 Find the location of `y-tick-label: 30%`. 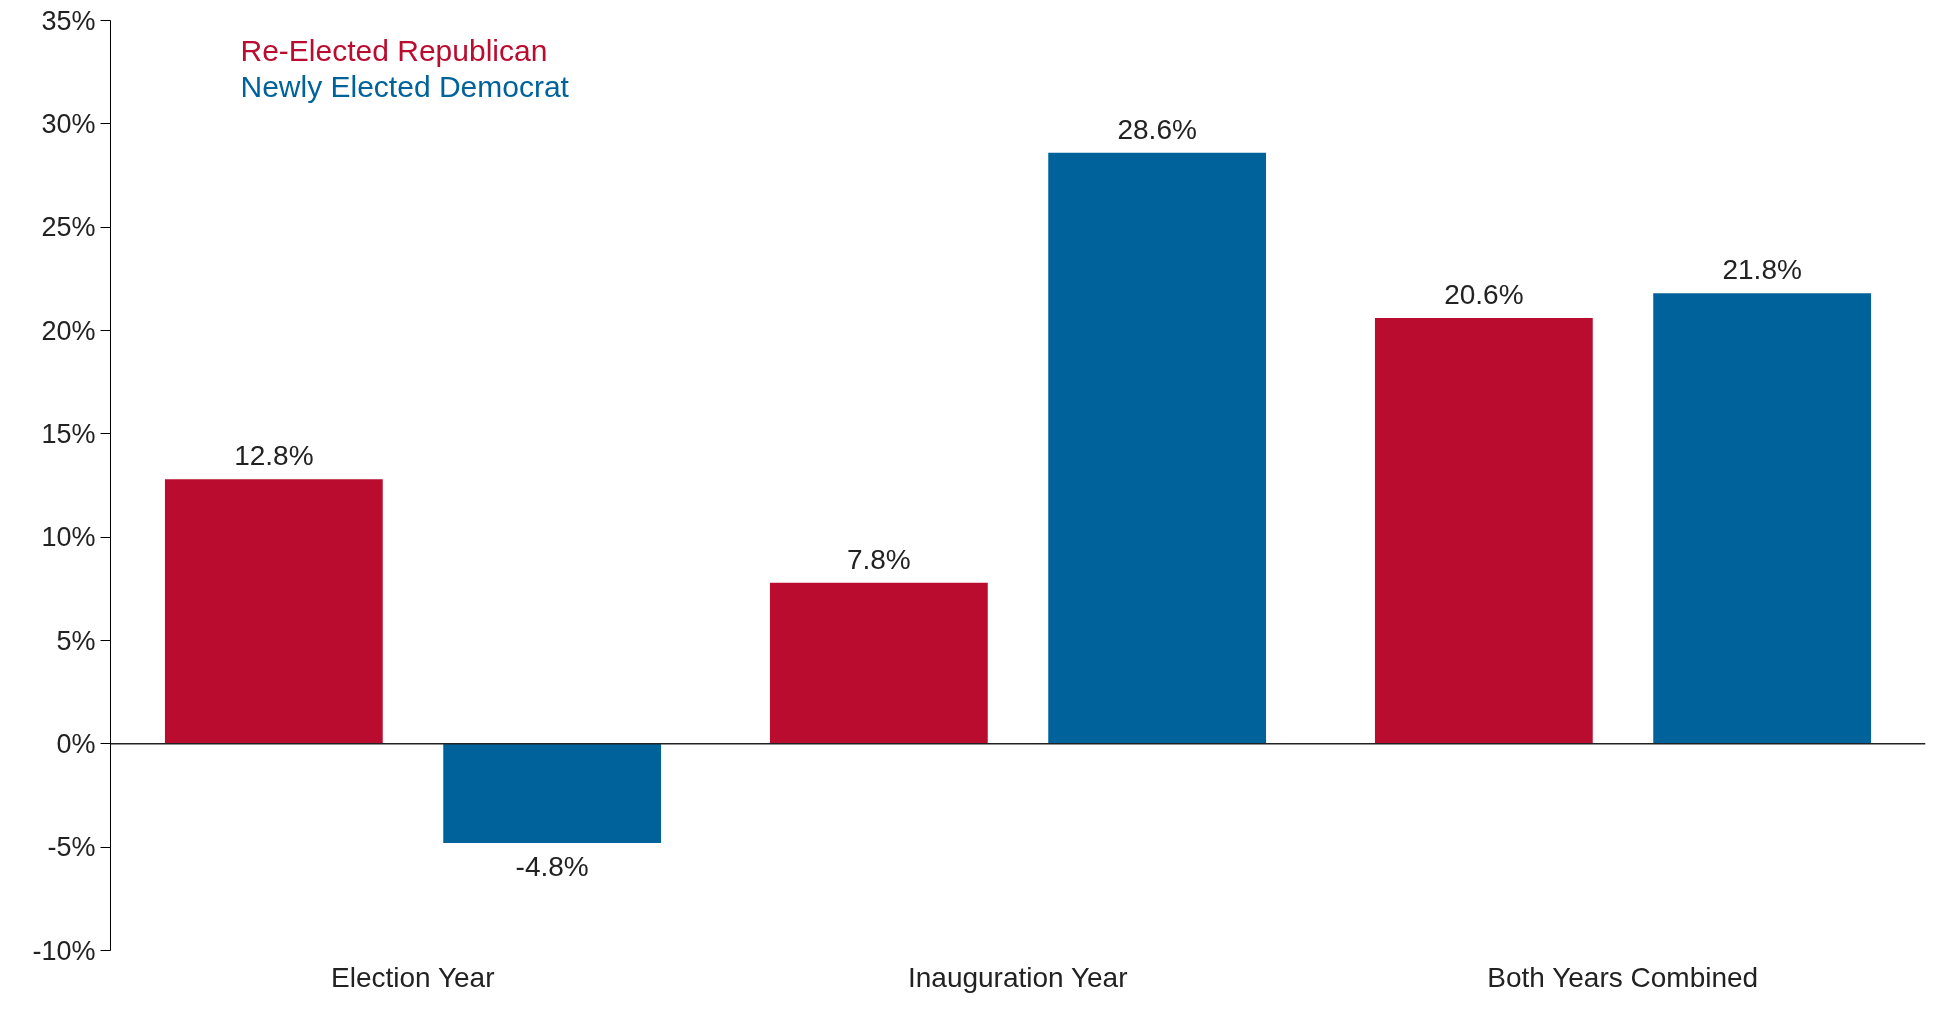

y-tick-label: 30% is located at coordinates (68, 123).